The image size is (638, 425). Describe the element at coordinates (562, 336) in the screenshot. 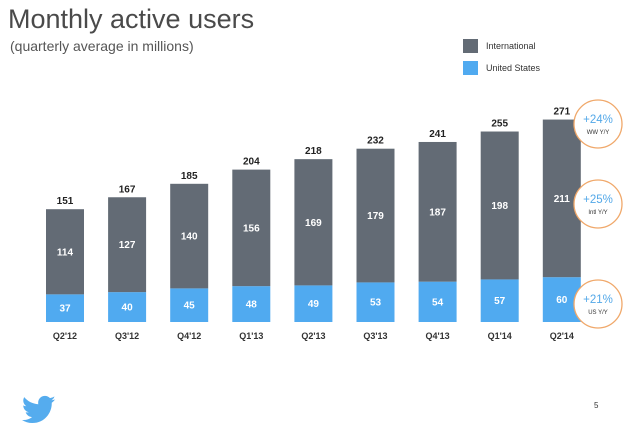

I see `x-tick-label: Q2'14` at that location.